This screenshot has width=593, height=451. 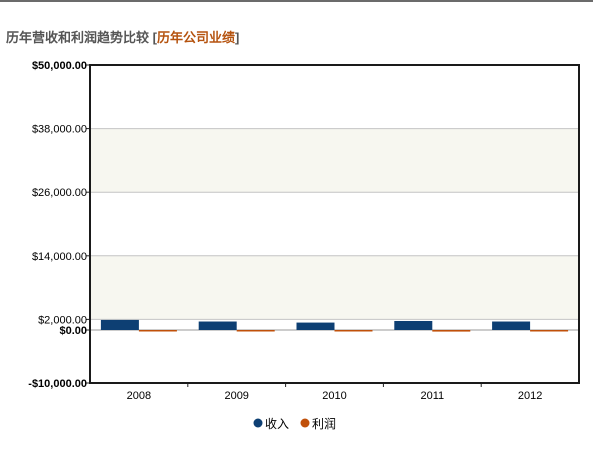 I want to click on x-tick-label: 2011, so click(x=432, y=396).